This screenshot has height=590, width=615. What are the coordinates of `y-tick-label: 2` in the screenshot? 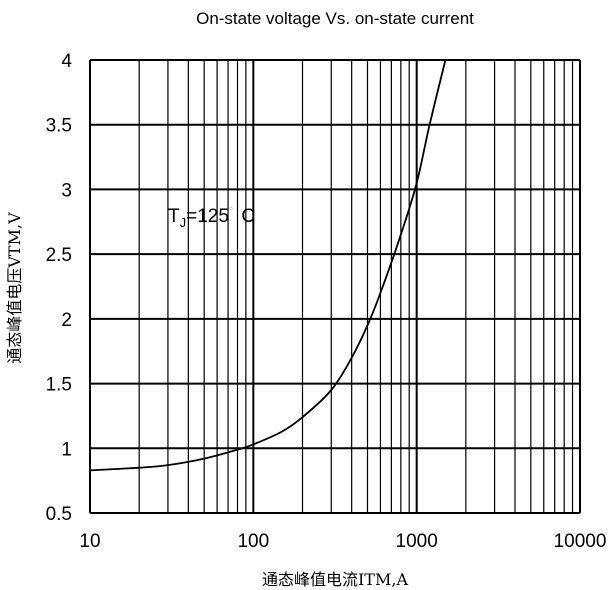 It's located at (66, 320).